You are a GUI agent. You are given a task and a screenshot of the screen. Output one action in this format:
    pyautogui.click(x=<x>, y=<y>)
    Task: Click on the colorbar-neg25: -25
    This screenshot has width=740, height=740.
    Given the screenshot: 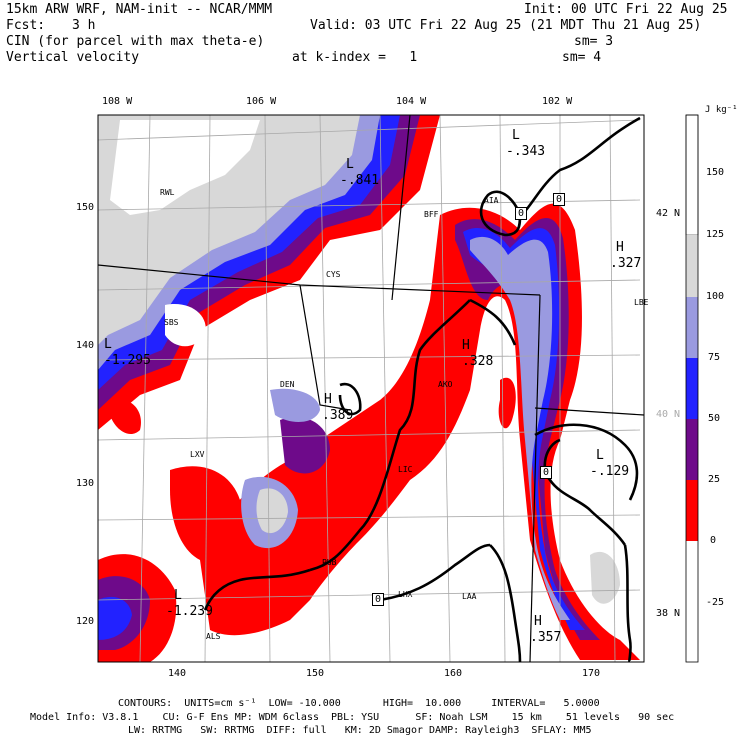 What is the action you would take?
    pyautogui.click(x=715, y=602)
    